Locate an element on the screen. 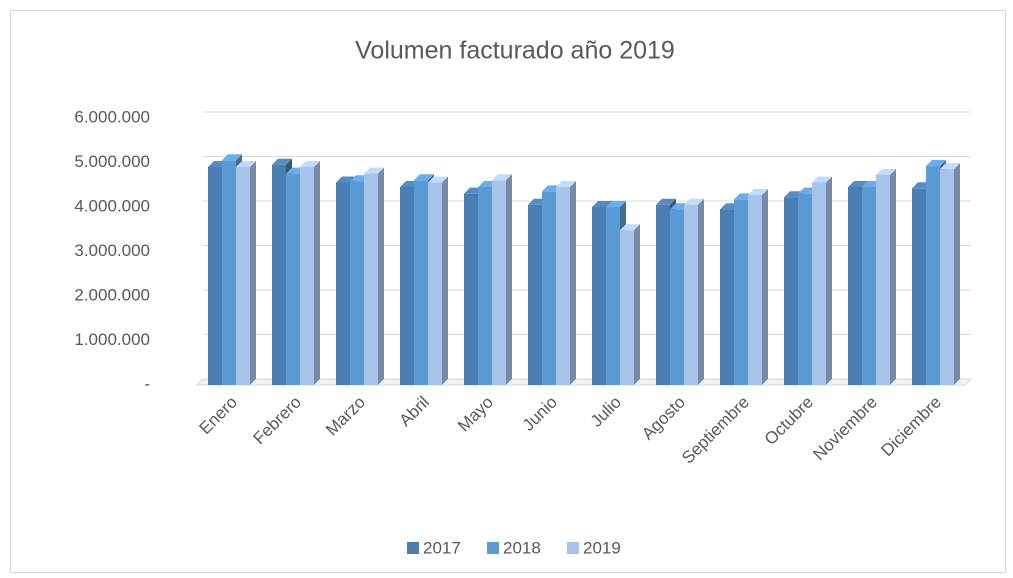 This screenshot has width=1013, height=578. y-tick-label: 6.000.000 is located at coordinates (112, 116).